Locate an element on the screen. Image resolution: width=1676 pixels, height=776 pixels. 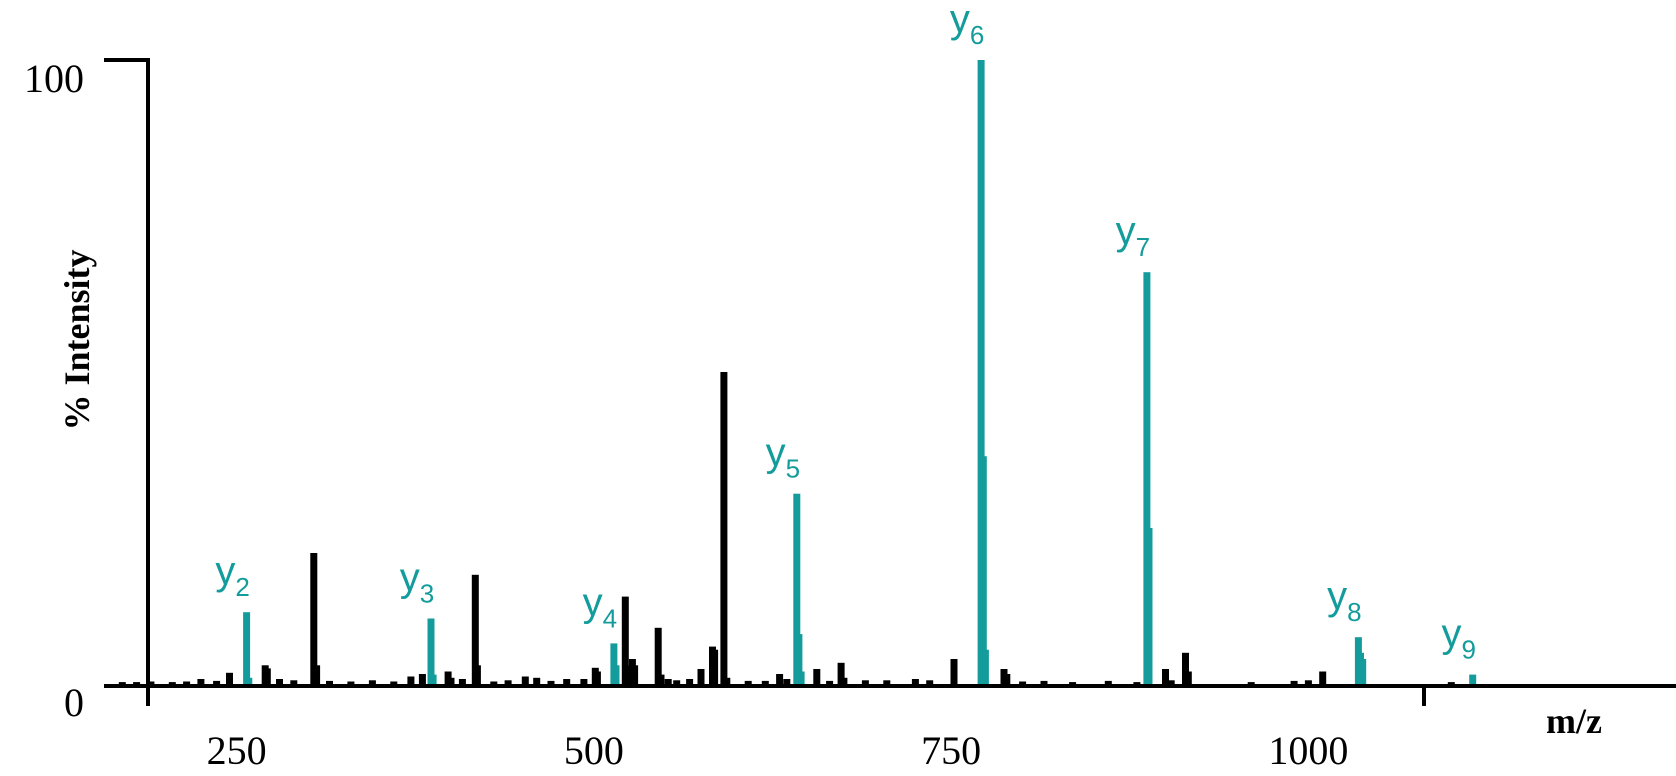
y-axis-title: % Intensity is located at coordinates (77, 339).